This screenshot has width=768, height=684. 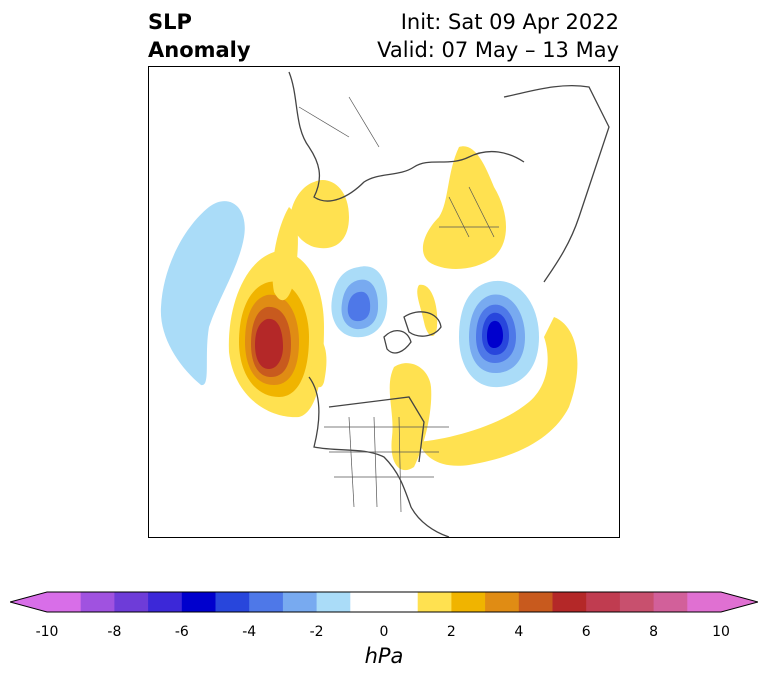 What do you see at coordinates (498, 391) in the screenshot?
I see `anomaly-contour-atlantic-arc` at bounding box center [498, 391].